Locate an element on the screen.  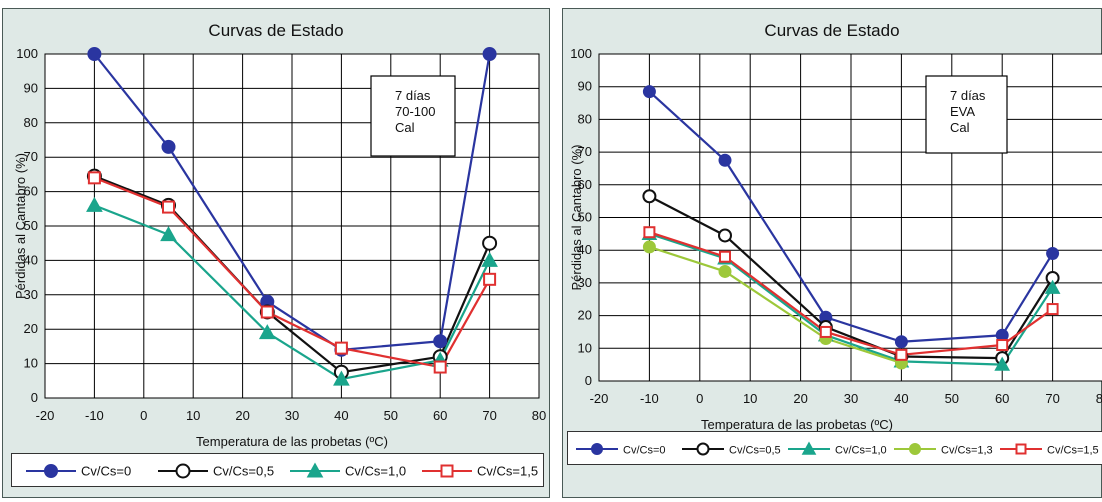
annotation-text: EVA is located at coordinates (962, 111).